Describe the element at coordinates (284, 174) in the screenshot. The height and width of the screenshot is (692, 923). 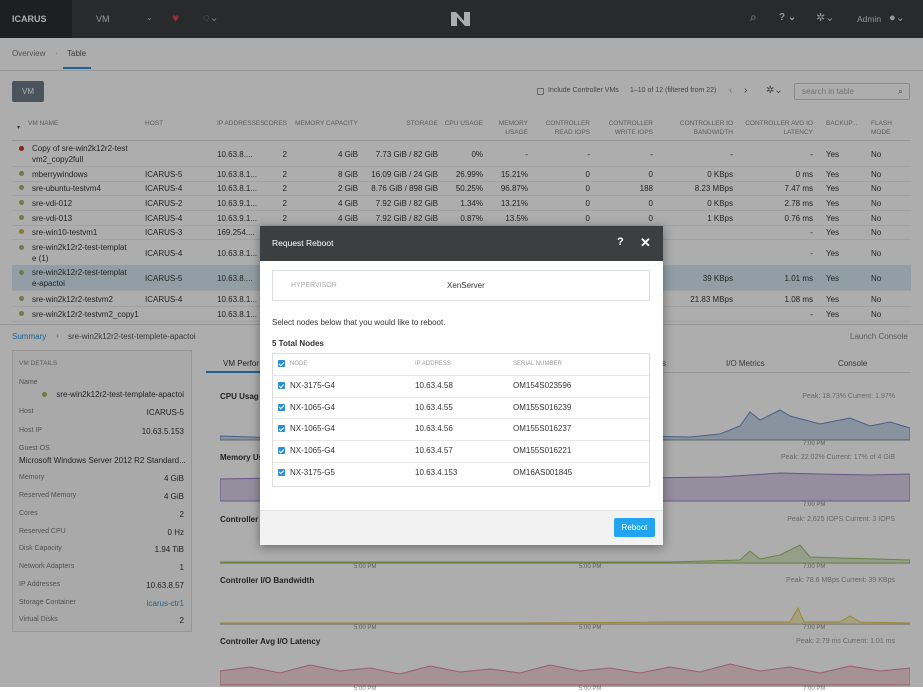
I see `cell: 2` at that location.